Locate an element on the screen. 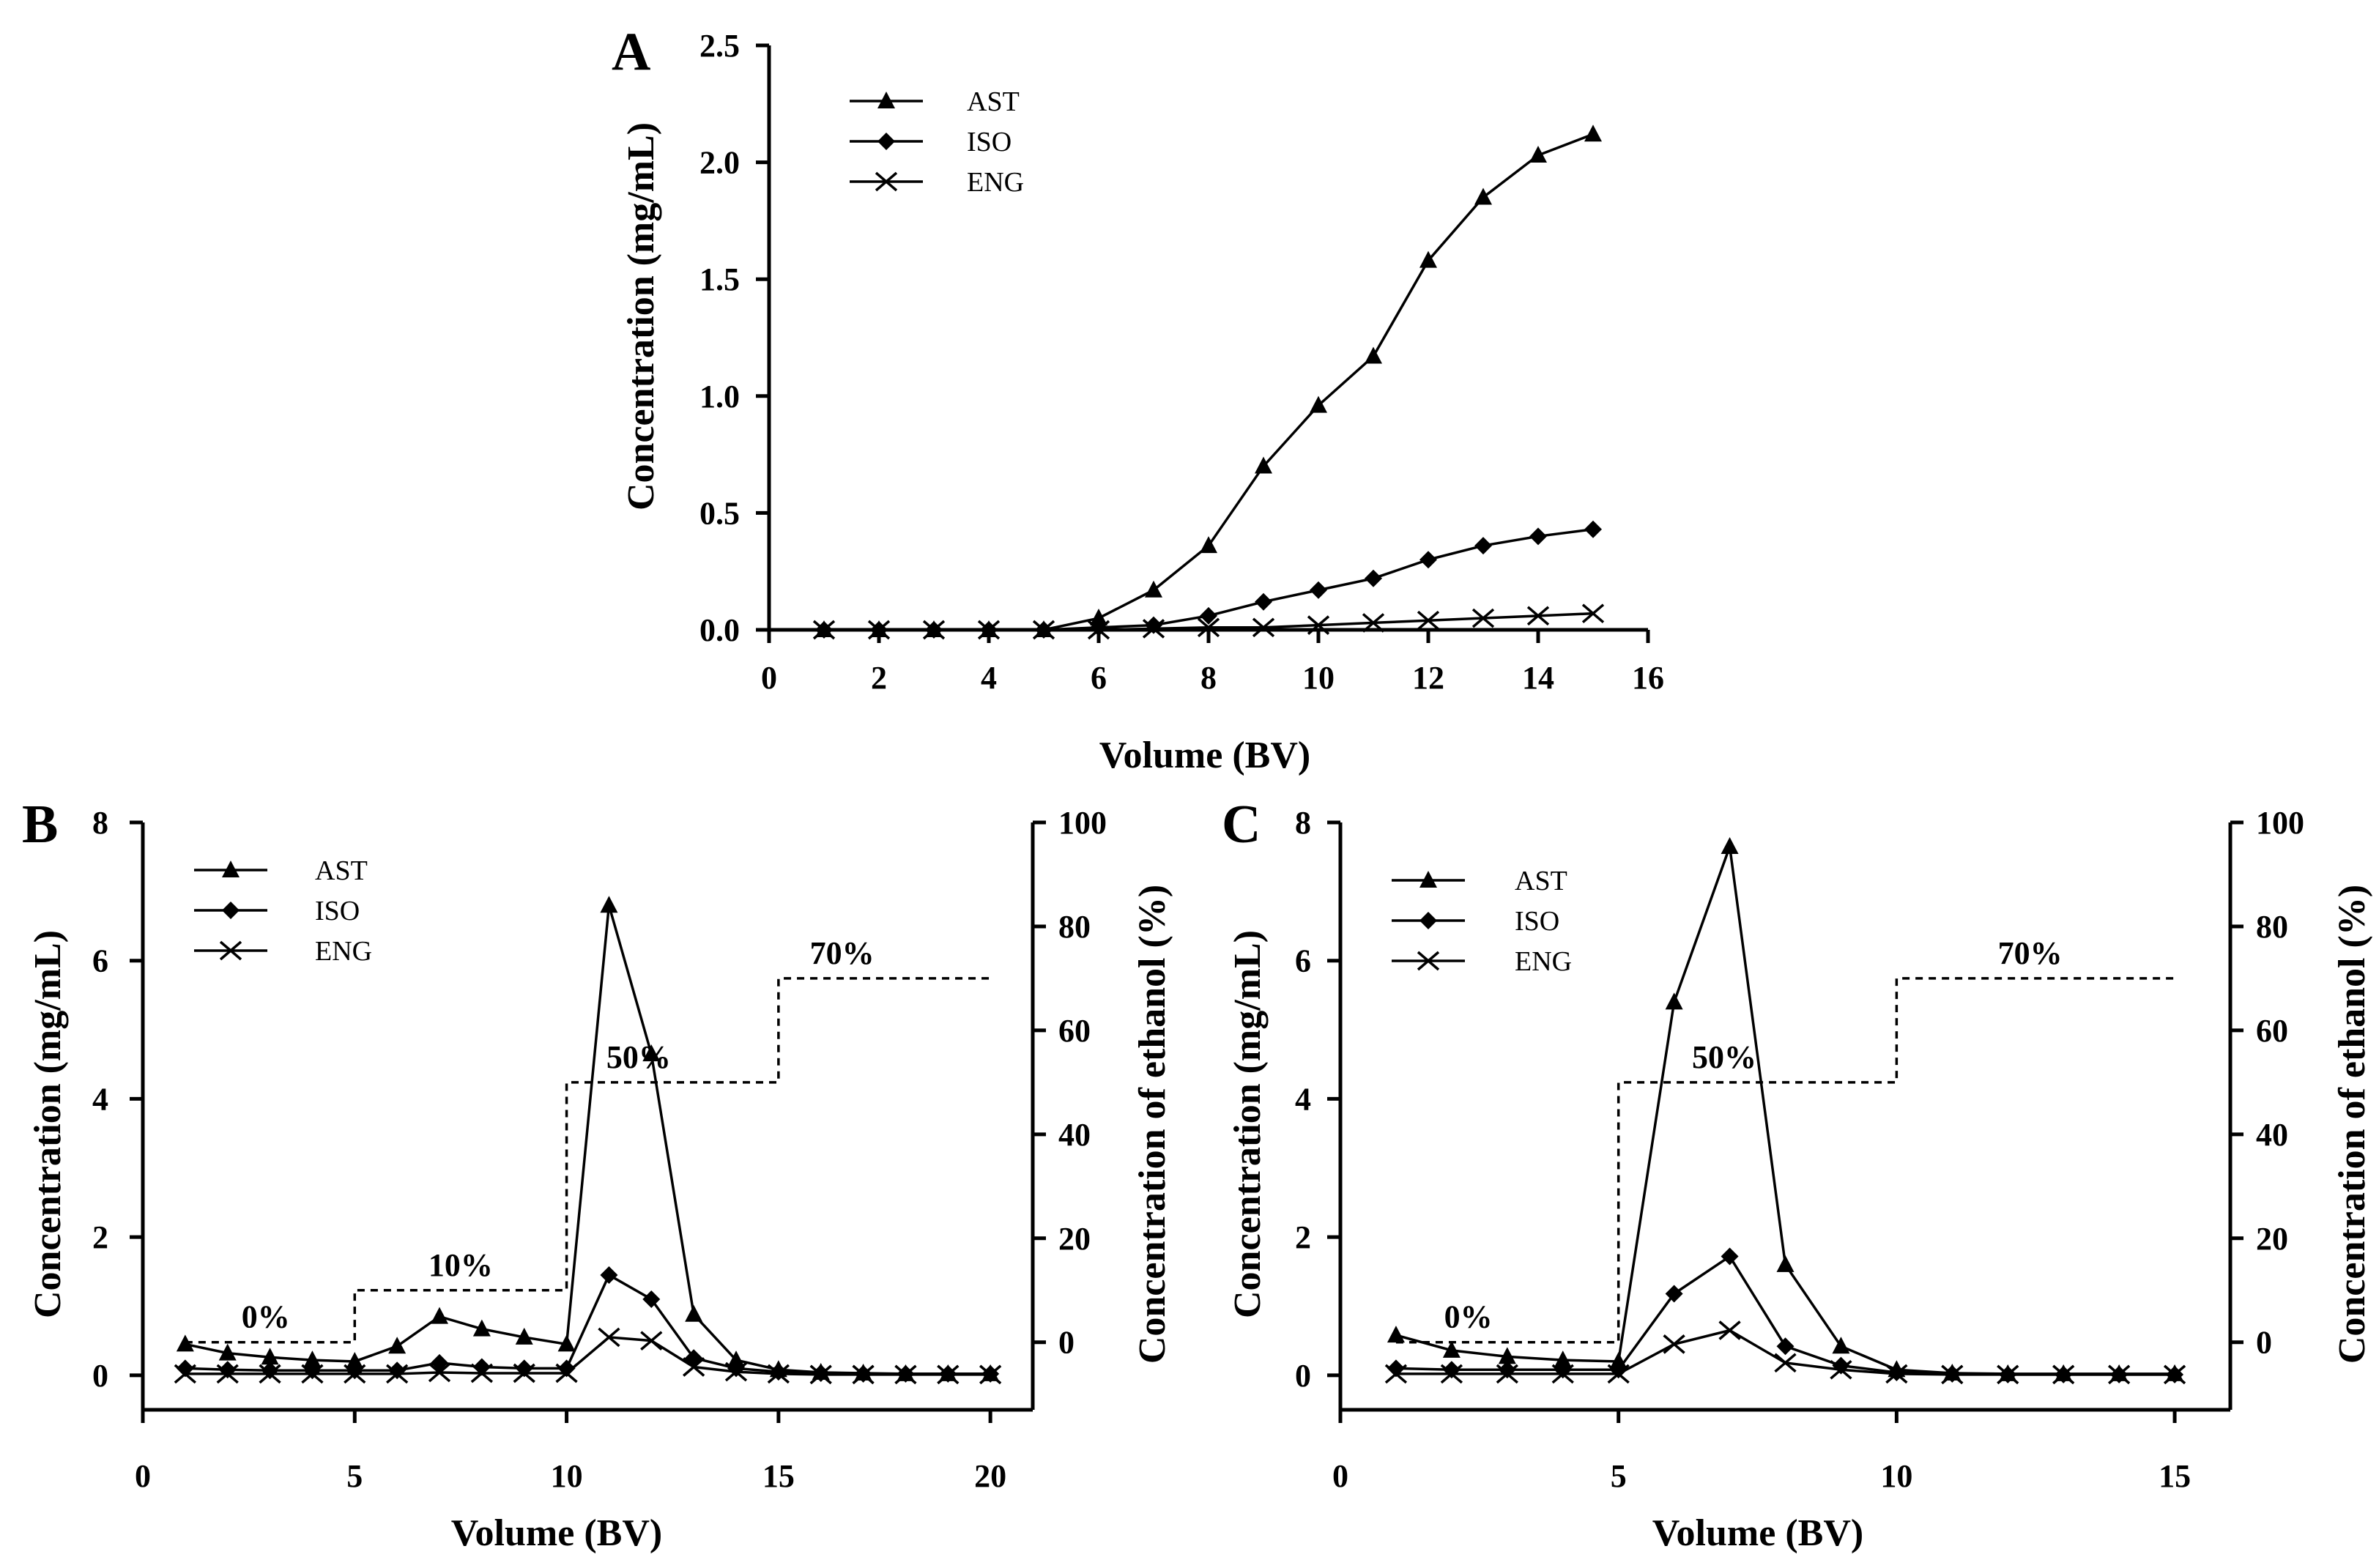 This screenshot has height=1568, width=2379. panel-b-x-tick-label: 0 is located at coordinates (143, 1476).